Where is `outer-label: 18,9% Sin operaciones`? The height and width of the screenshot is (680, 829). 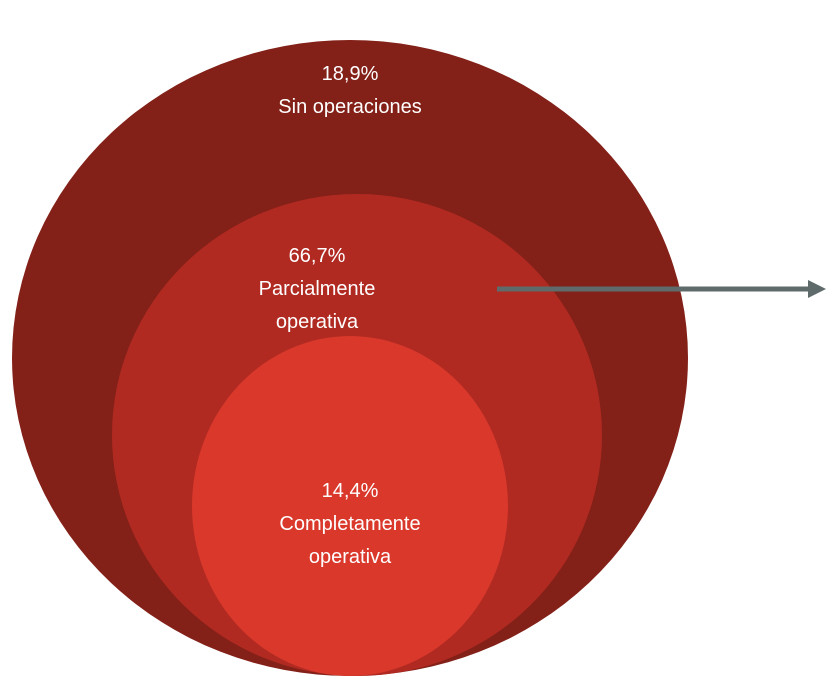 outer-label: 18,9% Sin operaciones is located at coordinates (350, 91).